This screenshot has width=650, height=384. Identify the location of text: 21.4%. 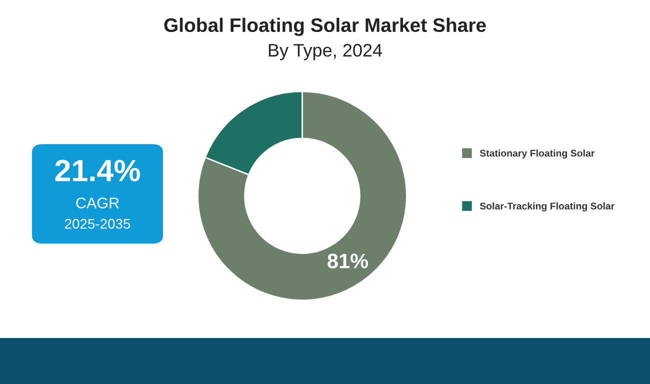
(97, 171).